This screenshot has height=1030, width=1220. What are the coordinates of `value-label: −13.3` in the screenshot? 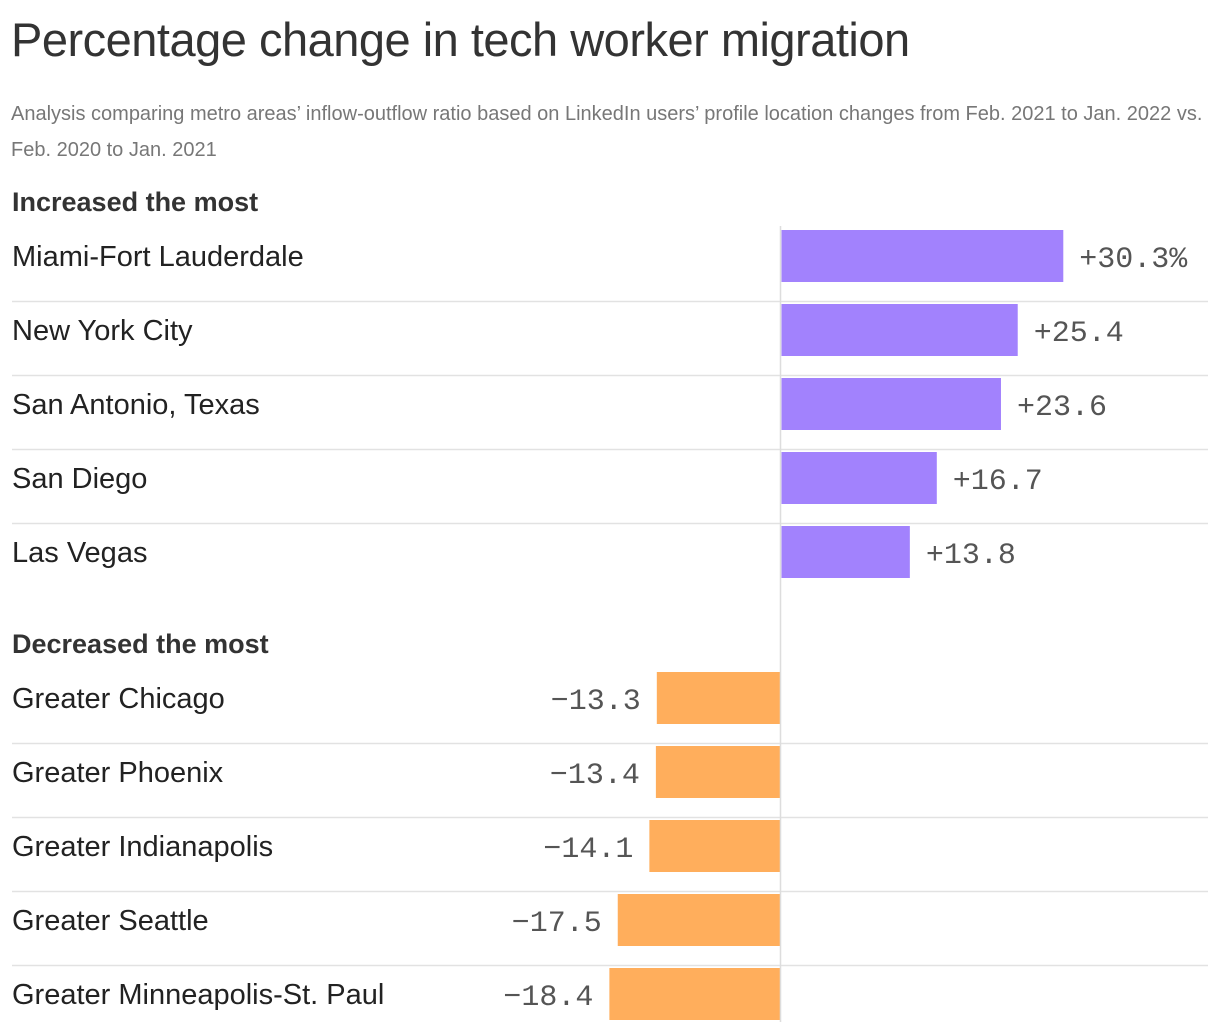 It's located at (596, 702).